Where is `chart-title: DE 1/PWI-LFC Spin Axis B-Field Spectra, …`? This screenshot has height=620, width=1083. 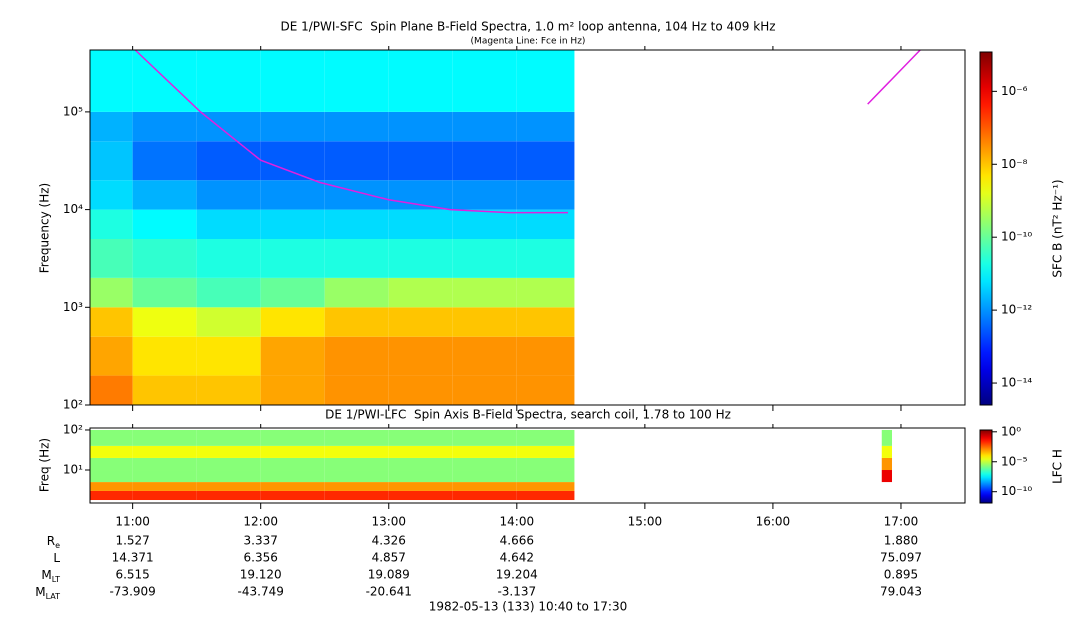
chart-title: DE 1/PWI-LFC Spin Axis B-Field Spectra, … is located at coordinates (528, 415).